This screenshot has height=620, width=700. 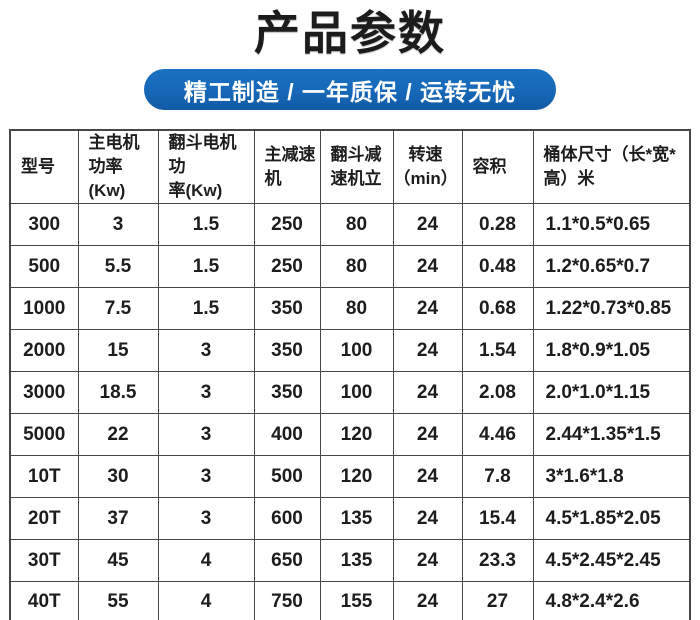 What do you see at coordinates (497, 224) in the screenshot?
I see `table-cell: 0.28` at bounding box center [497, 224].